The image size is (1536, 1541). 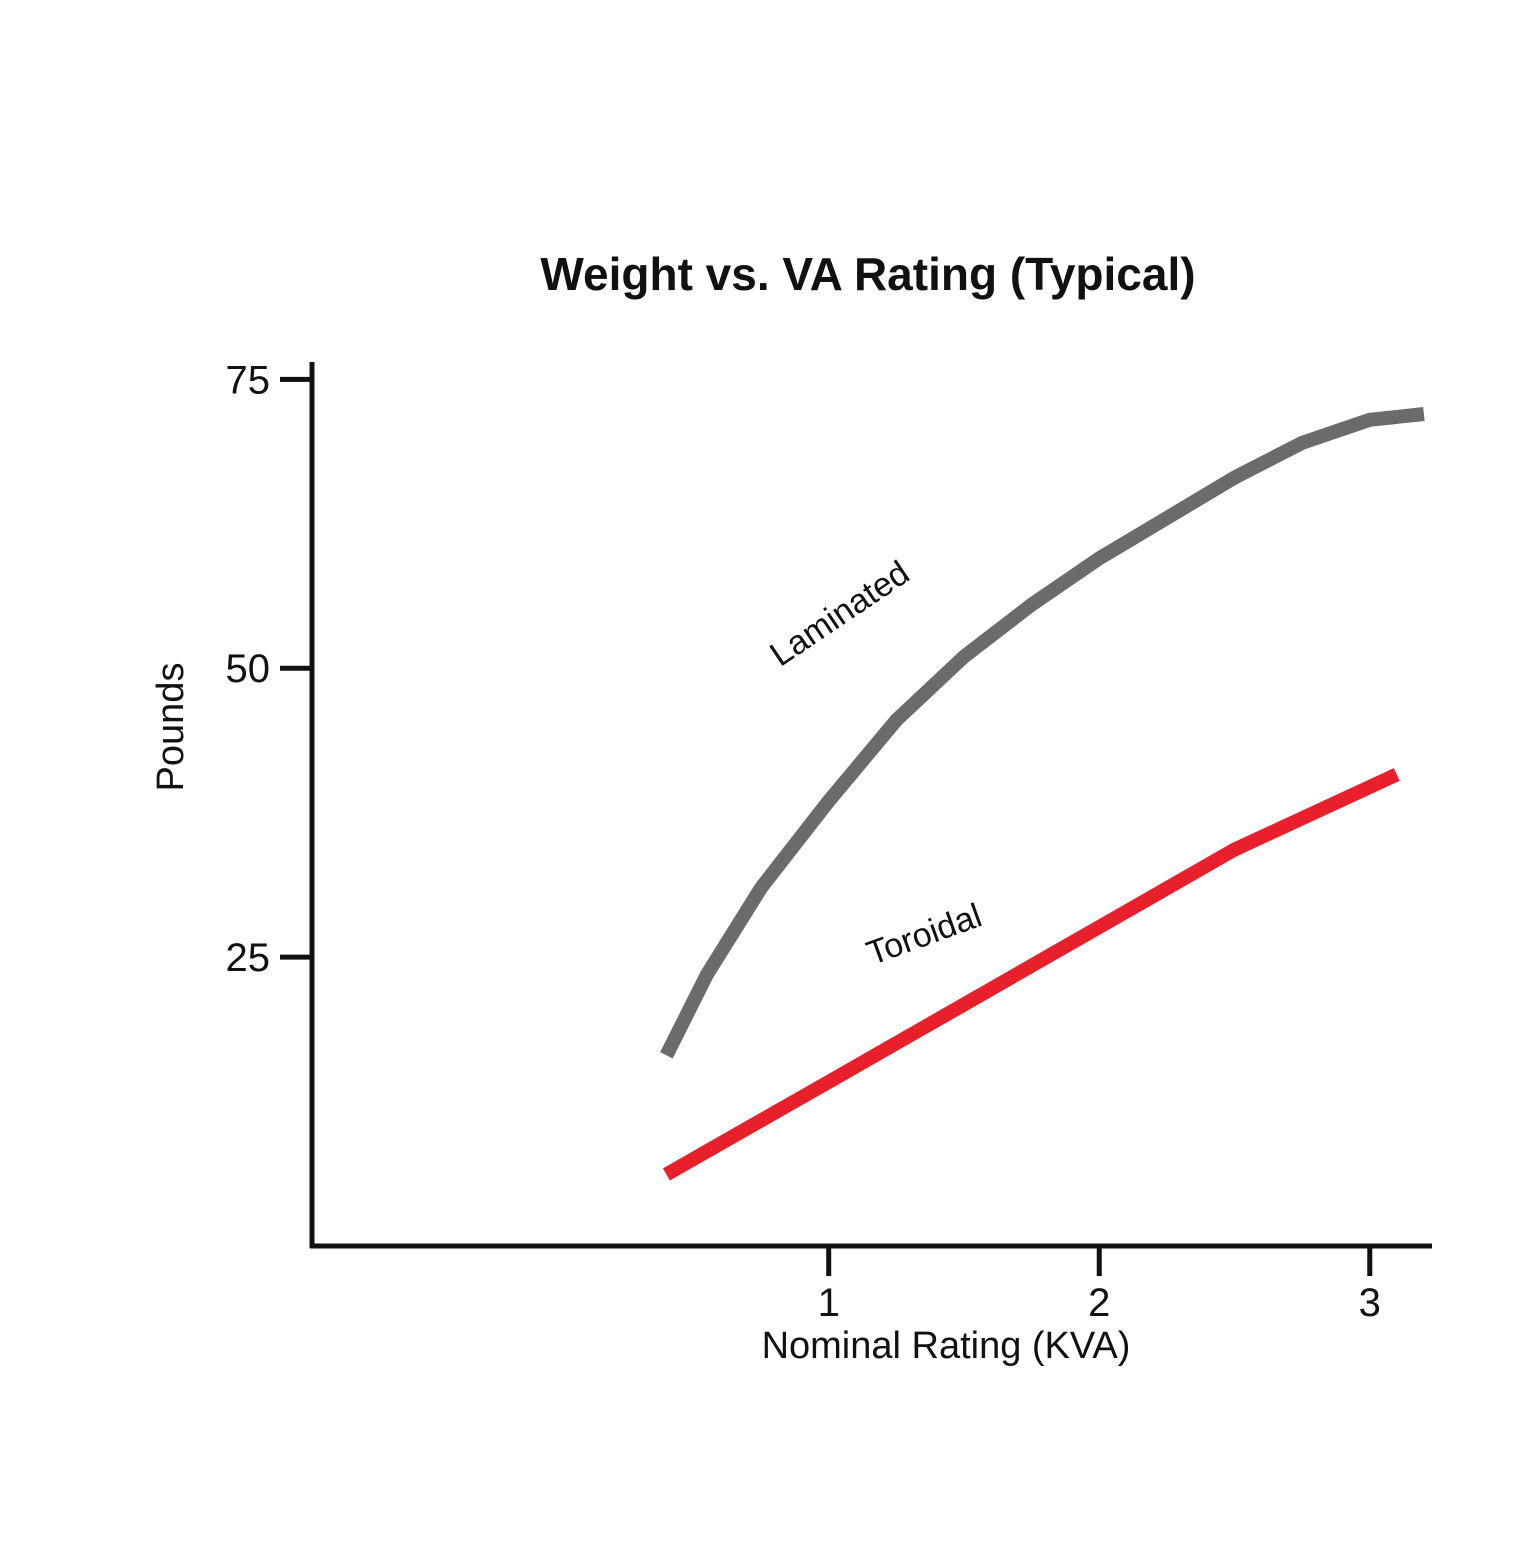 I want to click on y-tick-label-75: 75, so click(x=248, y=380).